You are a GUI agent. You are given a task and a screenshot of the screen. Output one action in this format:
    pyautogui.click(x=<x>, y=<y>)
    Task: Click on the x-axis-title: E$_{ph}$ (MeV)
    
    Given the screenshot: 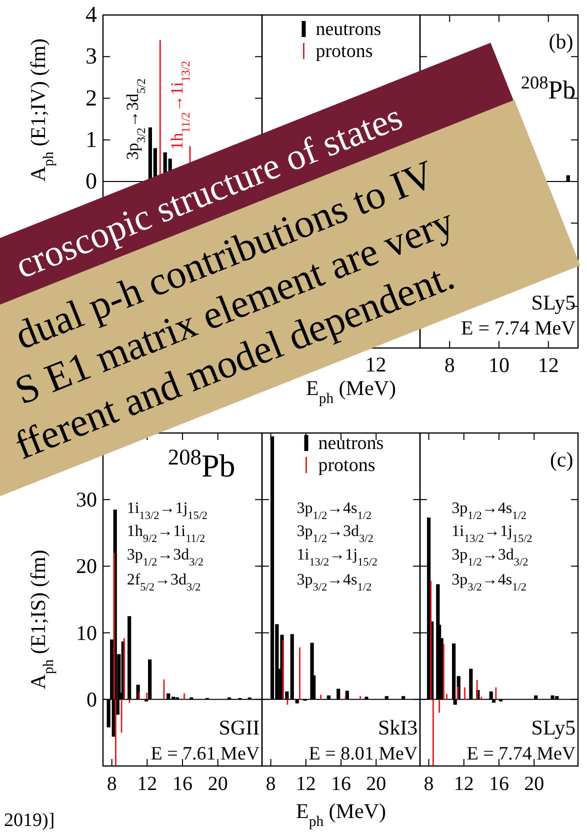 What is the action you would take?
    pyautogui.click(x=341, y=814)
    